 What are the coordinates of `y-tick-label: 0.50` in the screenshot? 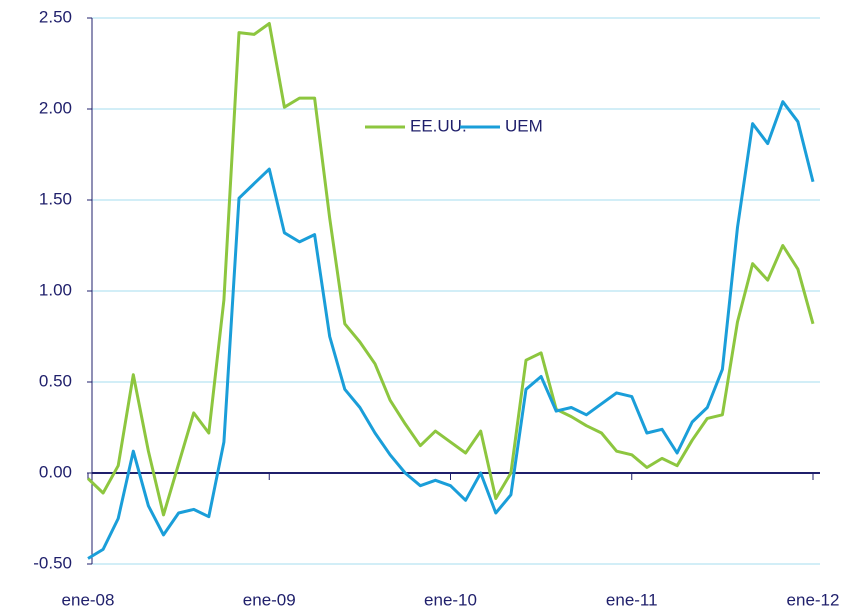 It's located at (55, 380).